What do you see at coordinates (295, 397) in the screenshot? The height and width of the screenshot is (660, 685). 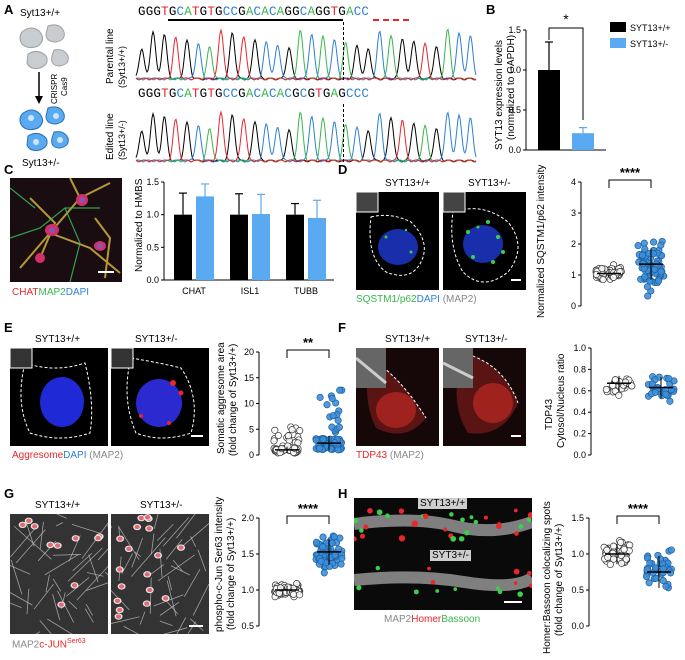 I see `chart-e: 0 5 10 15 20 **` at bounding box center [295, 397].